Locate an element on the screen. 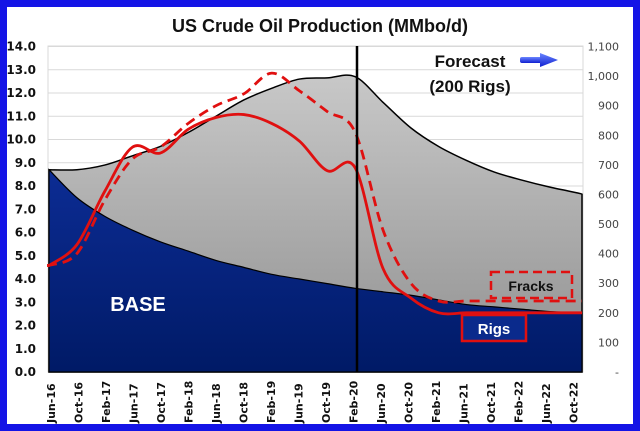 The image size is (640, 431). y-tick-label: 12.0 is located at coordinates (21, 93).